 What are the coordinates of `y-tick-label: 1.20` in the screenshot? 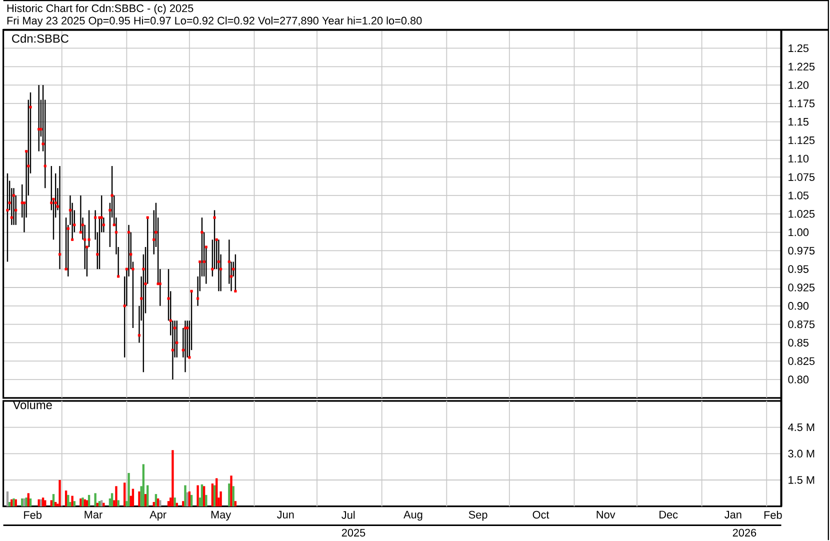 It's located at (798, 85).